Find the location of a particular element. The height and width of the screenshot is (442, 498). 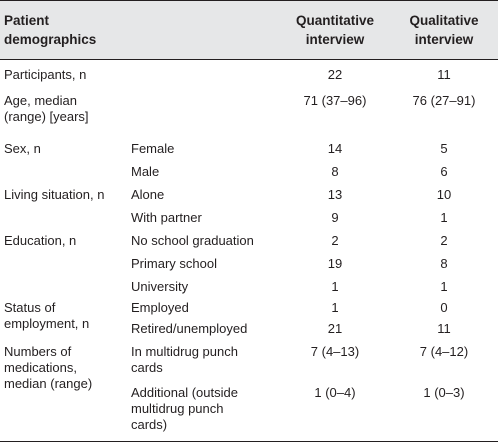

sub-label: In multidrug punch cards is located at coordinates (184, 360).